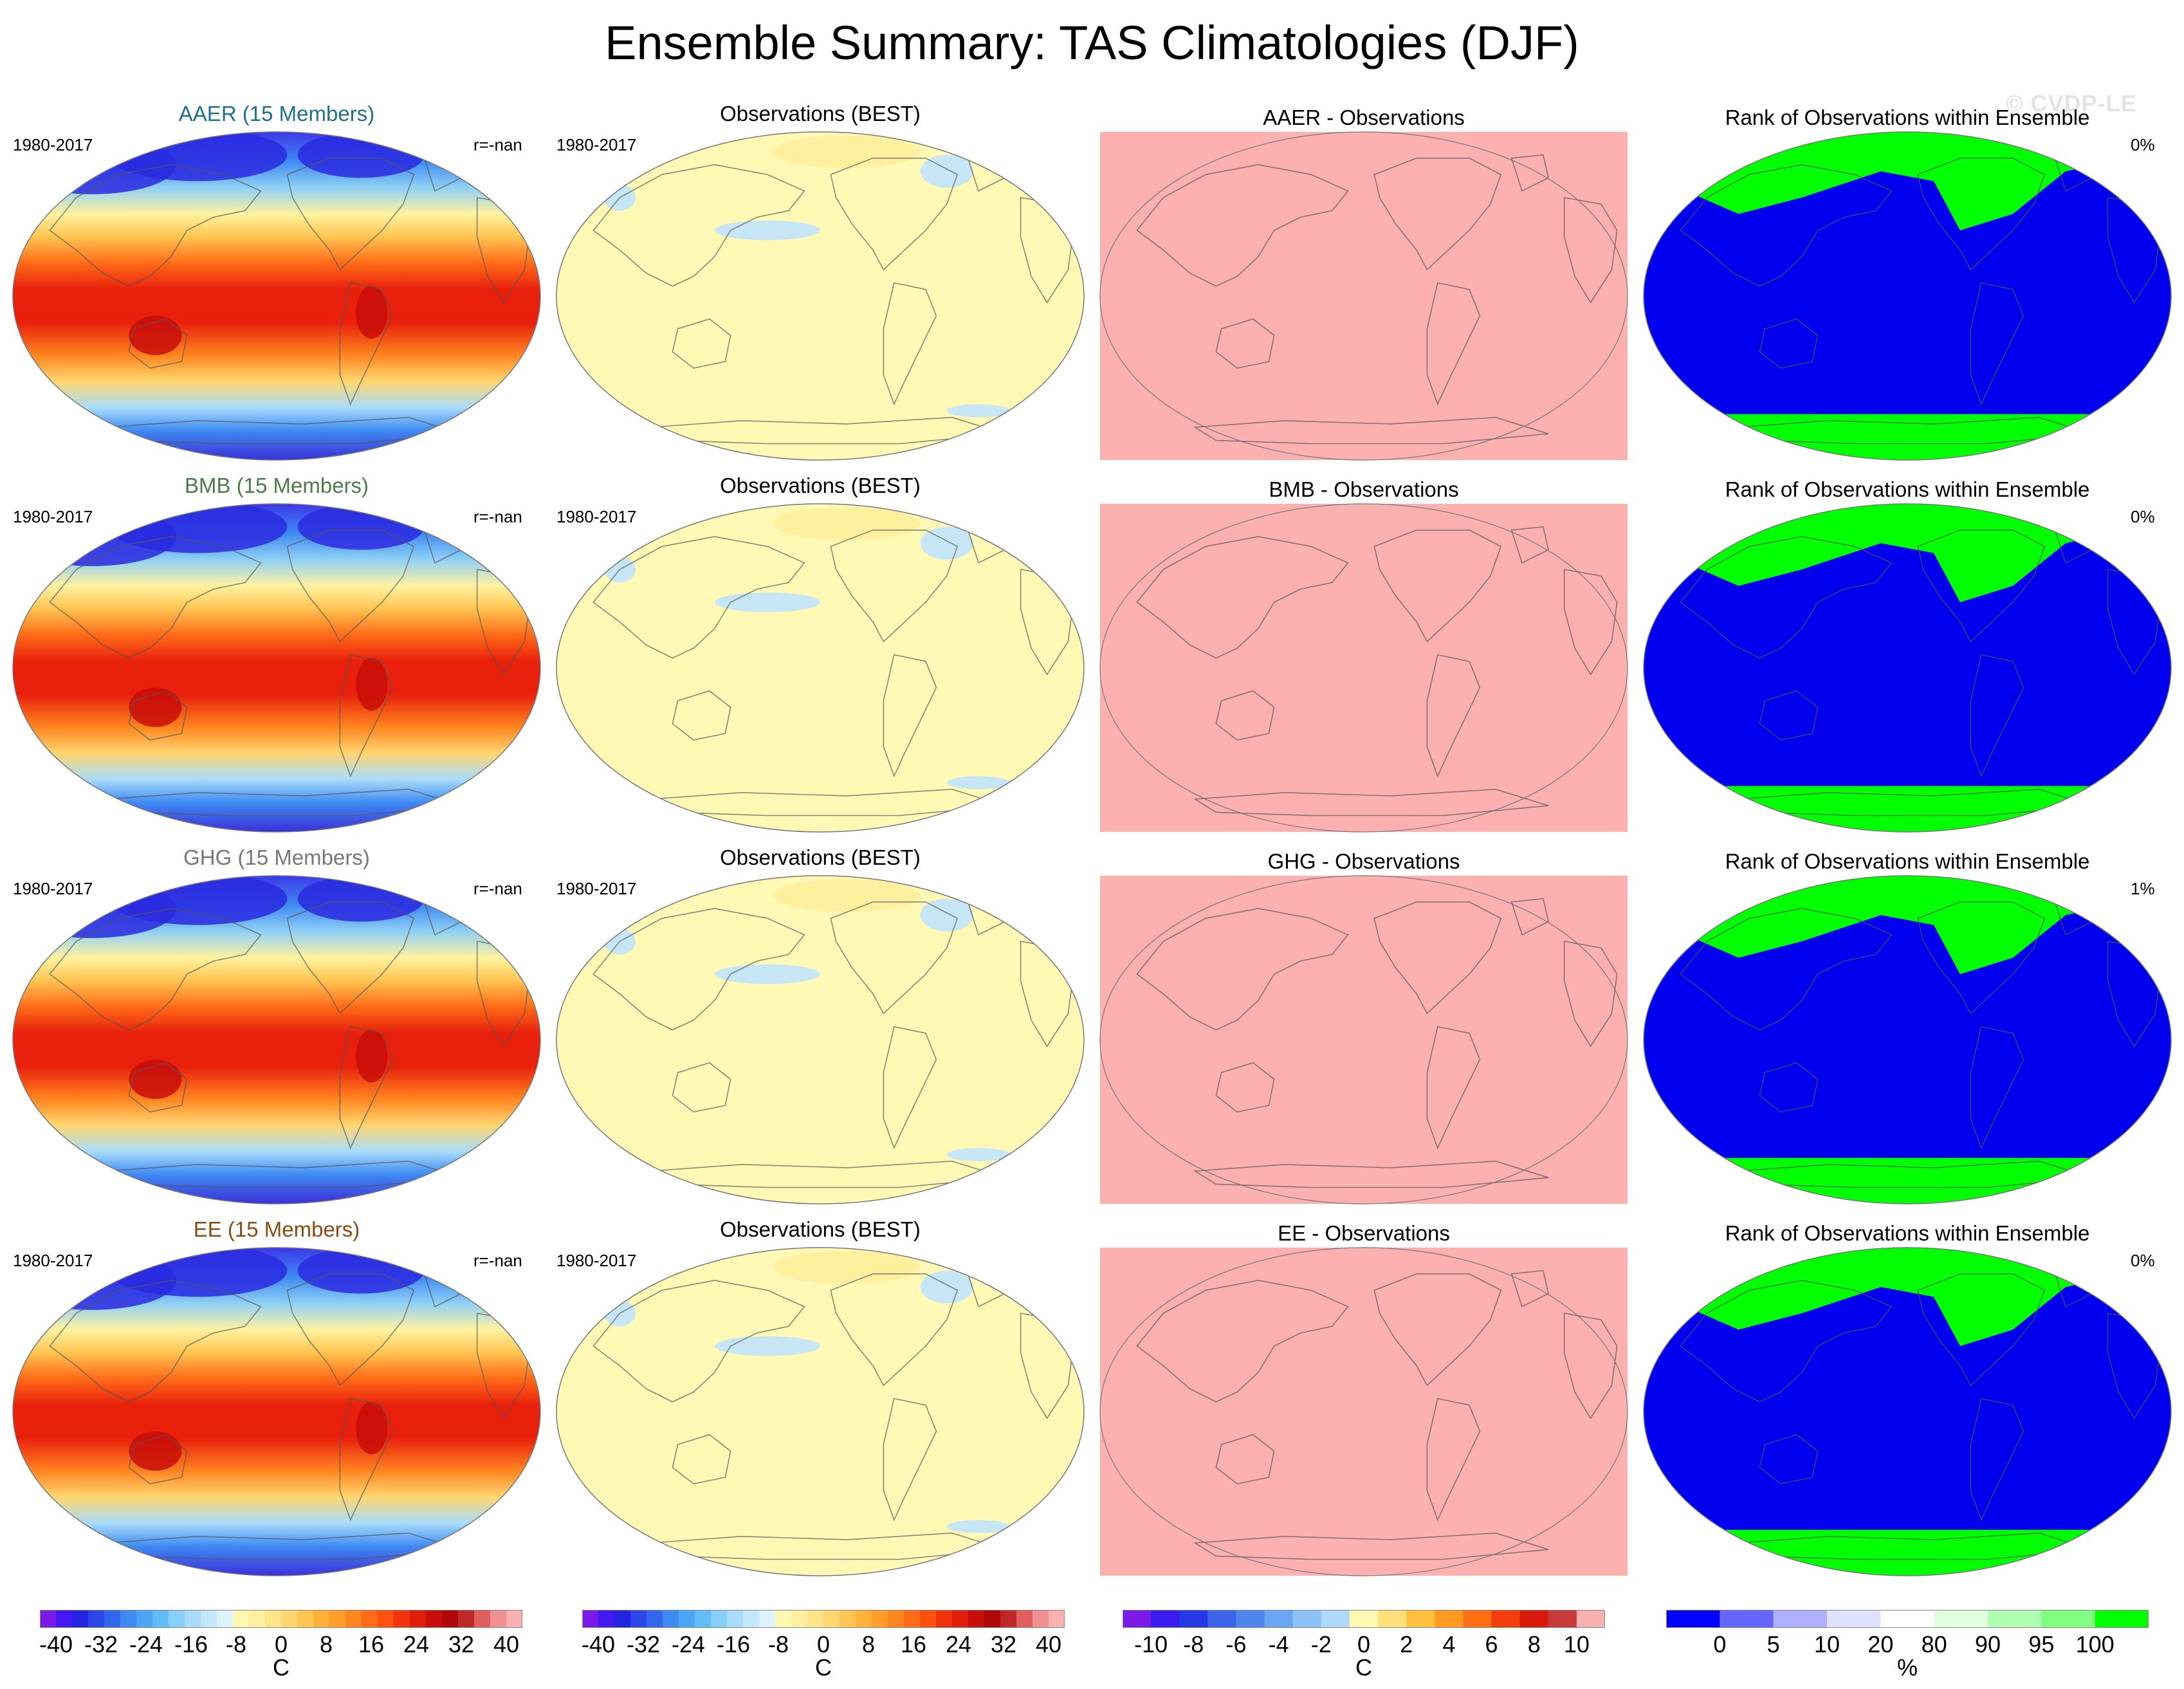  Describe the element at coordinates (146, 1644) in the screenshot. I see `colorbar-tick-label: -24` at that location.